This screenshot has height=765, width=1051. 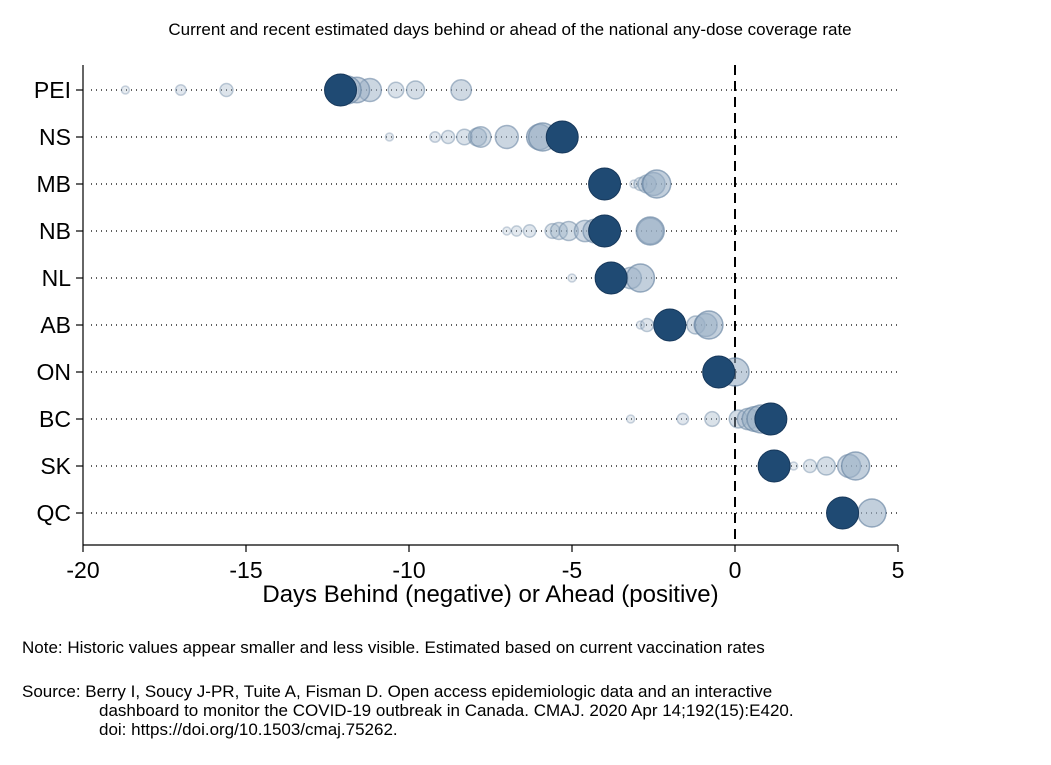 What do you see at coordinates (55, 466) in the screenshot?
I see `category-label-sk: SK` at bounding box center [55, 466].